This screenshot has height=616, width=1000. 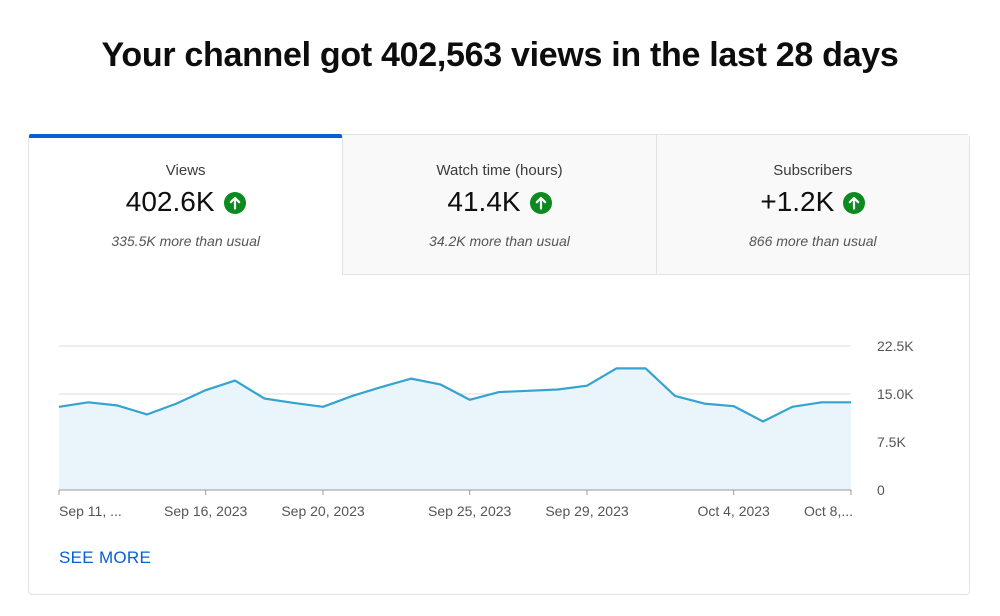 What do you see at coordinates (206, 511) in the screenshot?
I see `x-tick-label: Sep 16, 2023` at bounding box center [206, 511].